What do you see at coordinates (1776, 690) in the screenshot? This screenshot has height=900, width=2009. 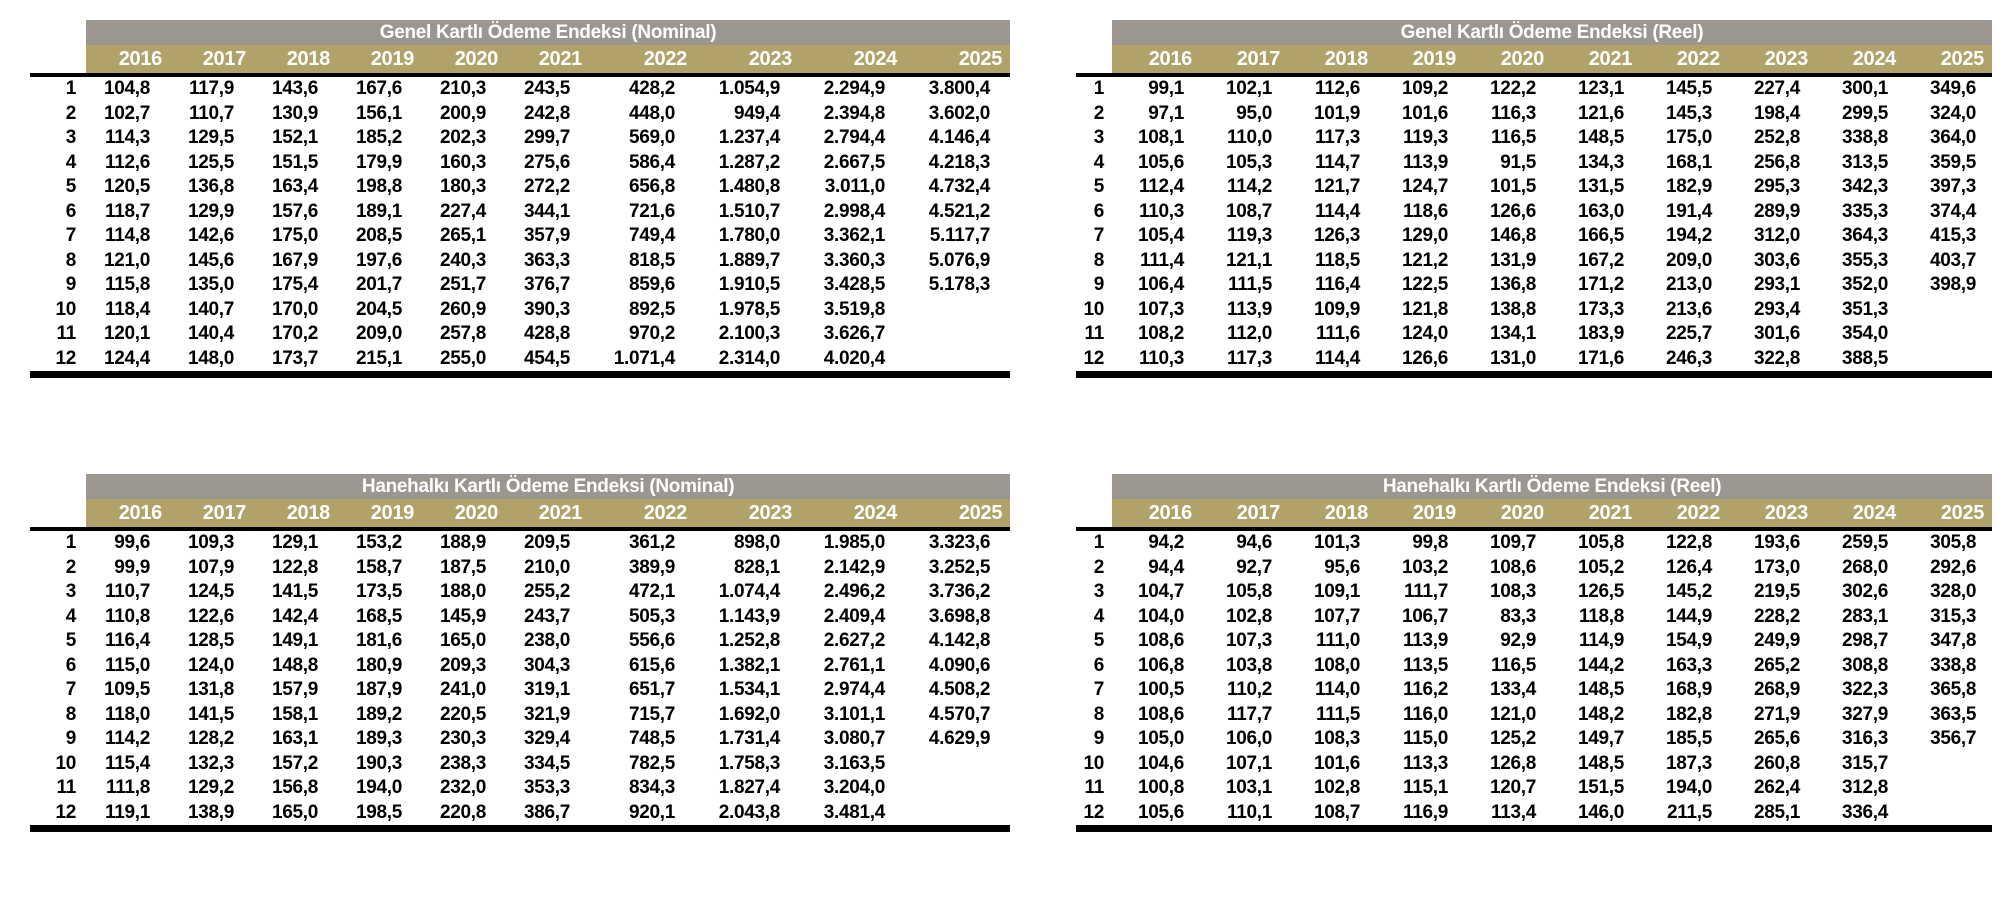 I see `value-cell: 268,9` at bounding box center [1776, 690].